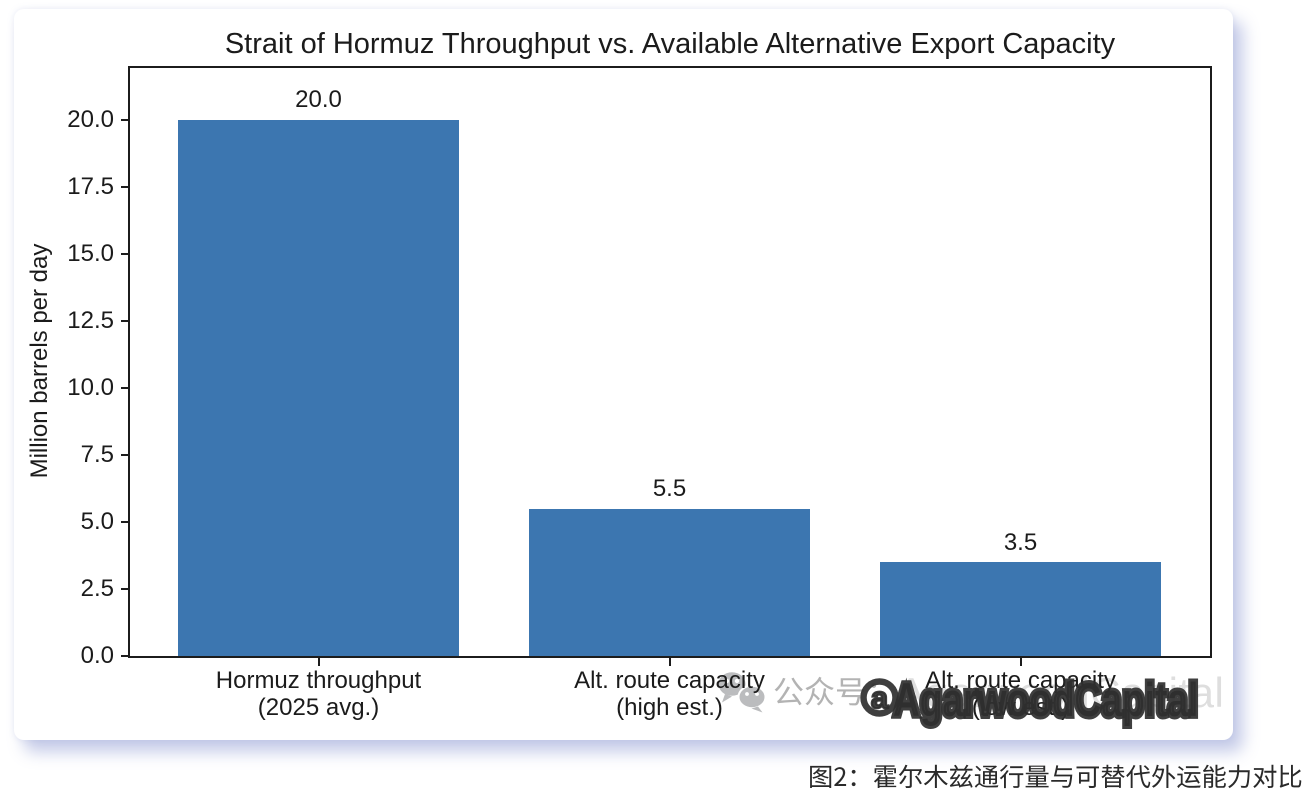 Image resolution: width=1308 pixels, height=808 pixels. Describe the element at coordinates (879, 697) in the screenshot. I see `svg-text: a` at that location.